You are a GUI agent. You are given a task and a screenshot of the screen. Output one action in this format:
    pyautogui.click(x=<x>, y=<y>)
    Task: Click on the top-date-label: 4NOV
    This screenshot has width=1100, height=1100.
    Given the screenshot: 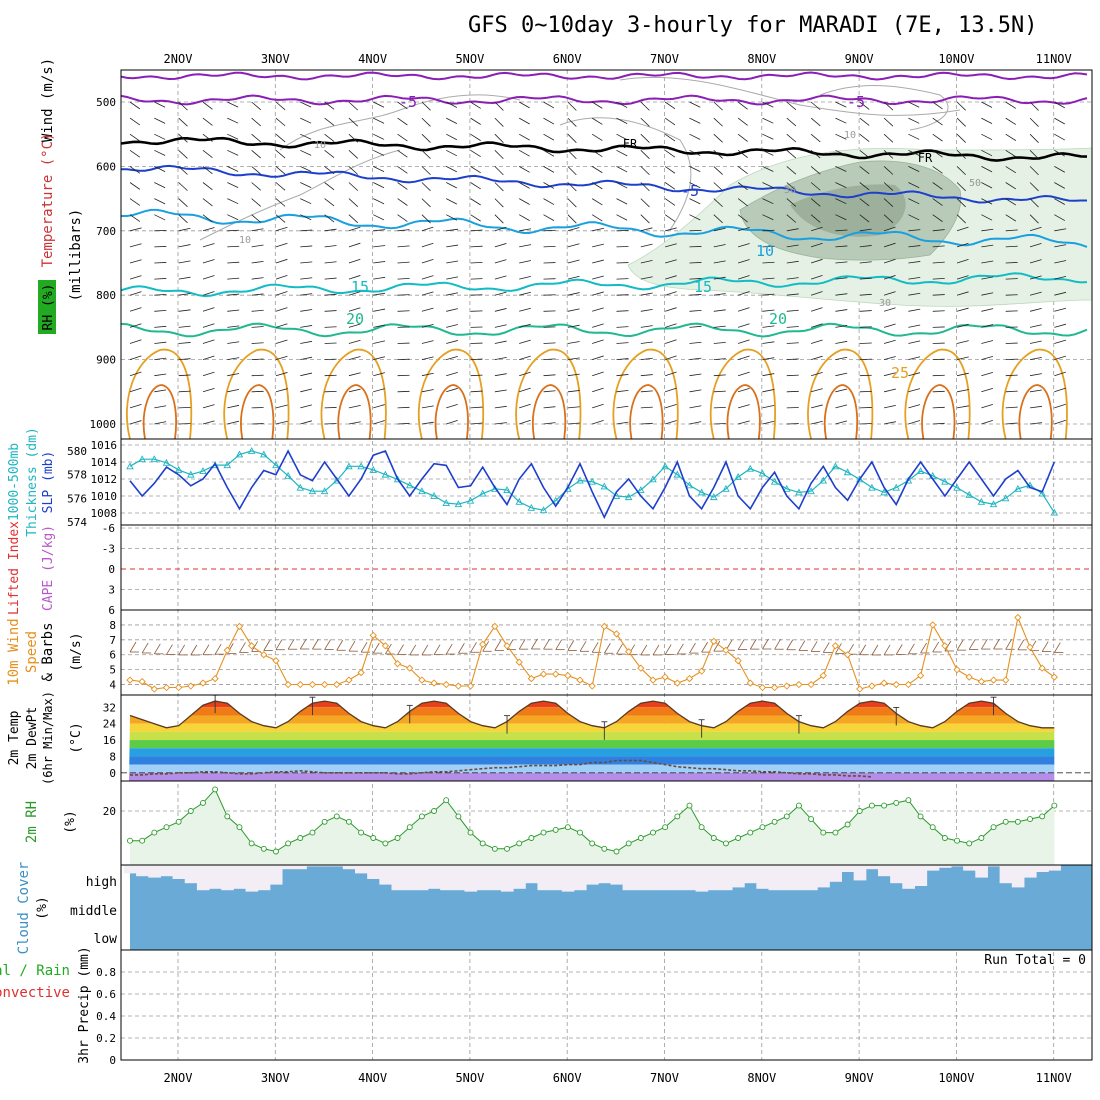 What is the action you would take?
    pyautogui.click(x=372, y=59)
    